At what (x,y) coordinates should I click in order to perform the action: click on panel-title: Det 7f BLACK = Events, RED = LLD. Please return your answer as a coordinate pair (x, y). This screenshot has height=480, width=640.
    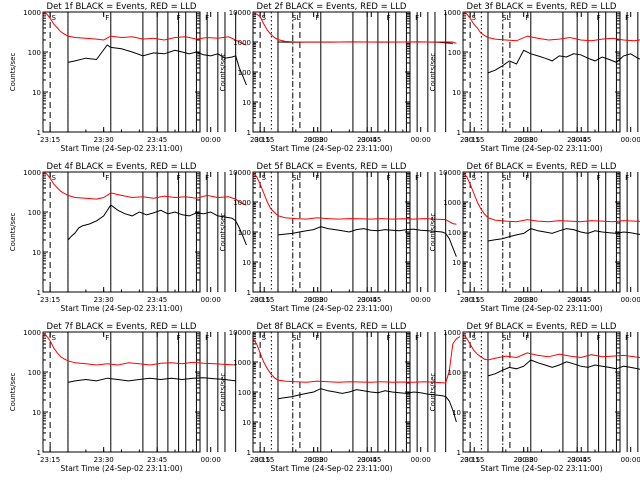
    Looking at the image, I should click on (122, 327).